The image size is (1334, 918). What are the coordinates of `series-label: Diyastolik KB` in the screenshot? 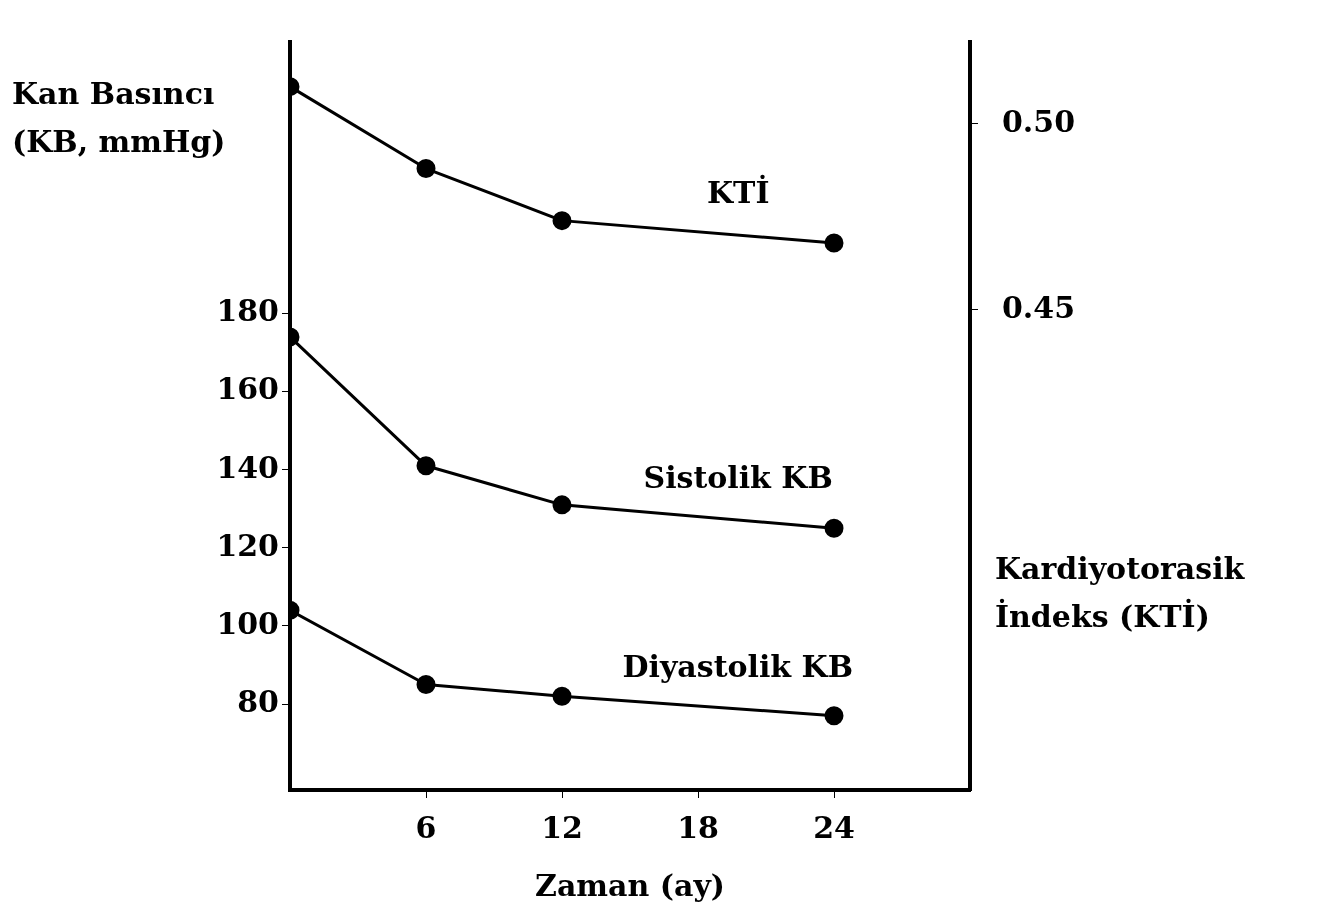 It's located at (737, 666).